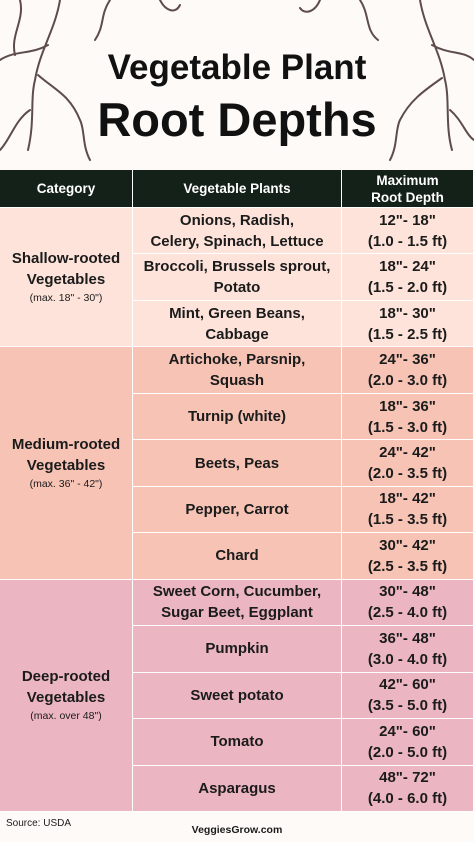  Describe the element at coordinates (407, 659) in the screenshot. I see `depth-text: (3.0 - 4.0 ft)` at that location.